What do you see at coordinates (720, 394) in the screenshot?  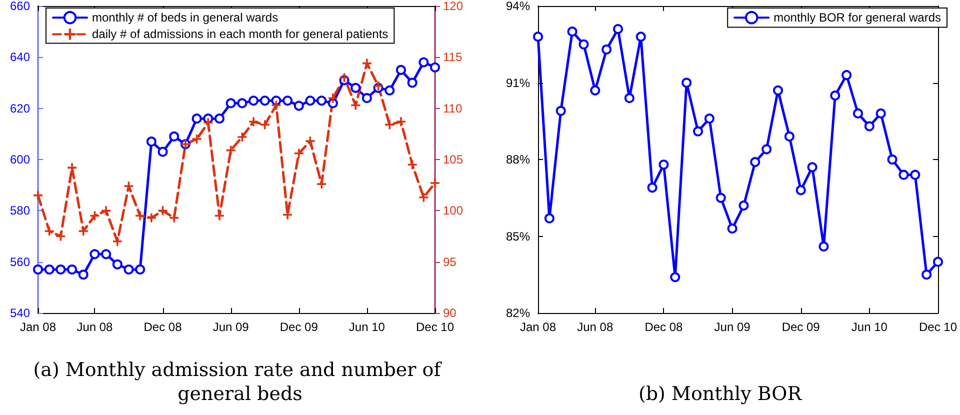 I see `text: (b) Monthly BOR` at bounding box center [720, 394].